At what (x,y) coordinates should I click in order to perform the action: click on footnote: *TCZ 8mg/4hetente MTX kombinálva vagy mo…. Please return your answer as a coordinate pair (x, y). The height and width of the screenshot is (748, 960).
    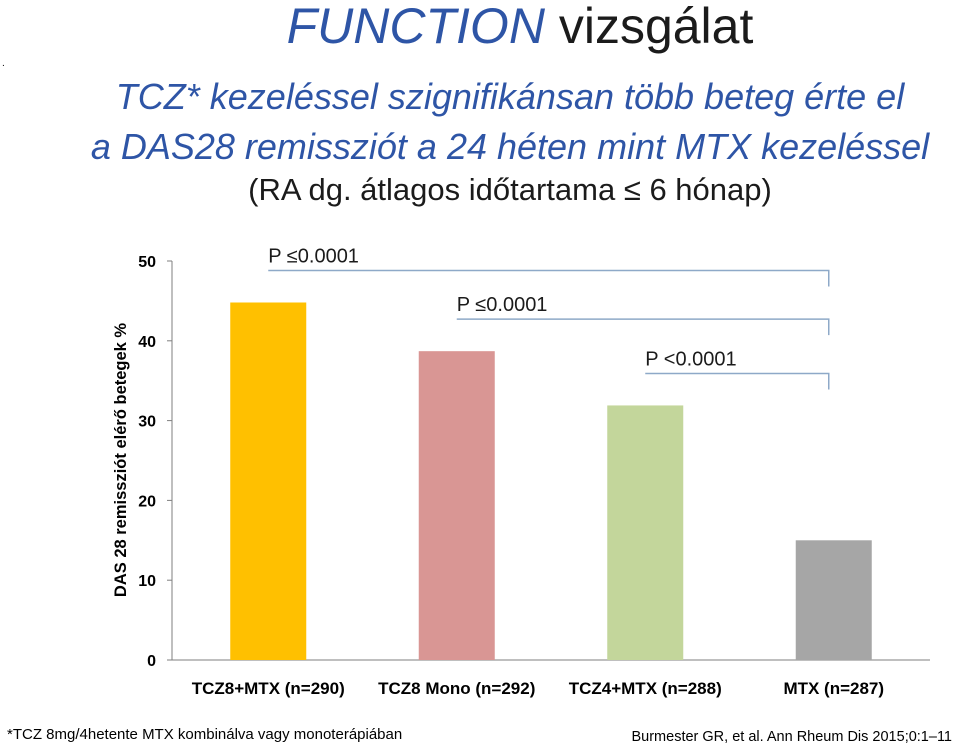
    Looking at the image, I should click on (205, 734).